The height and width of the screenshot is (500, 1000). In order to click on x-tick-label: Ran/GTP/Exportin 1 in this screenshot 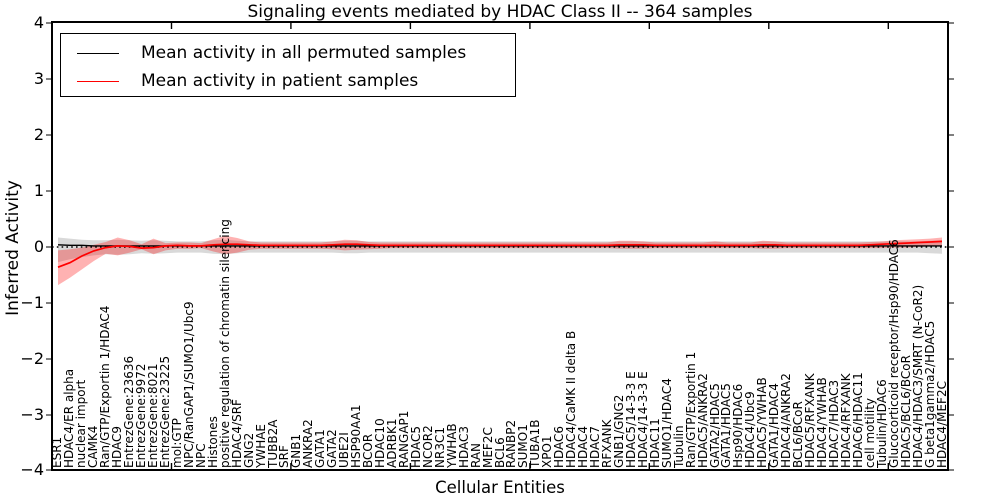, I will do `click(690, 409)`.